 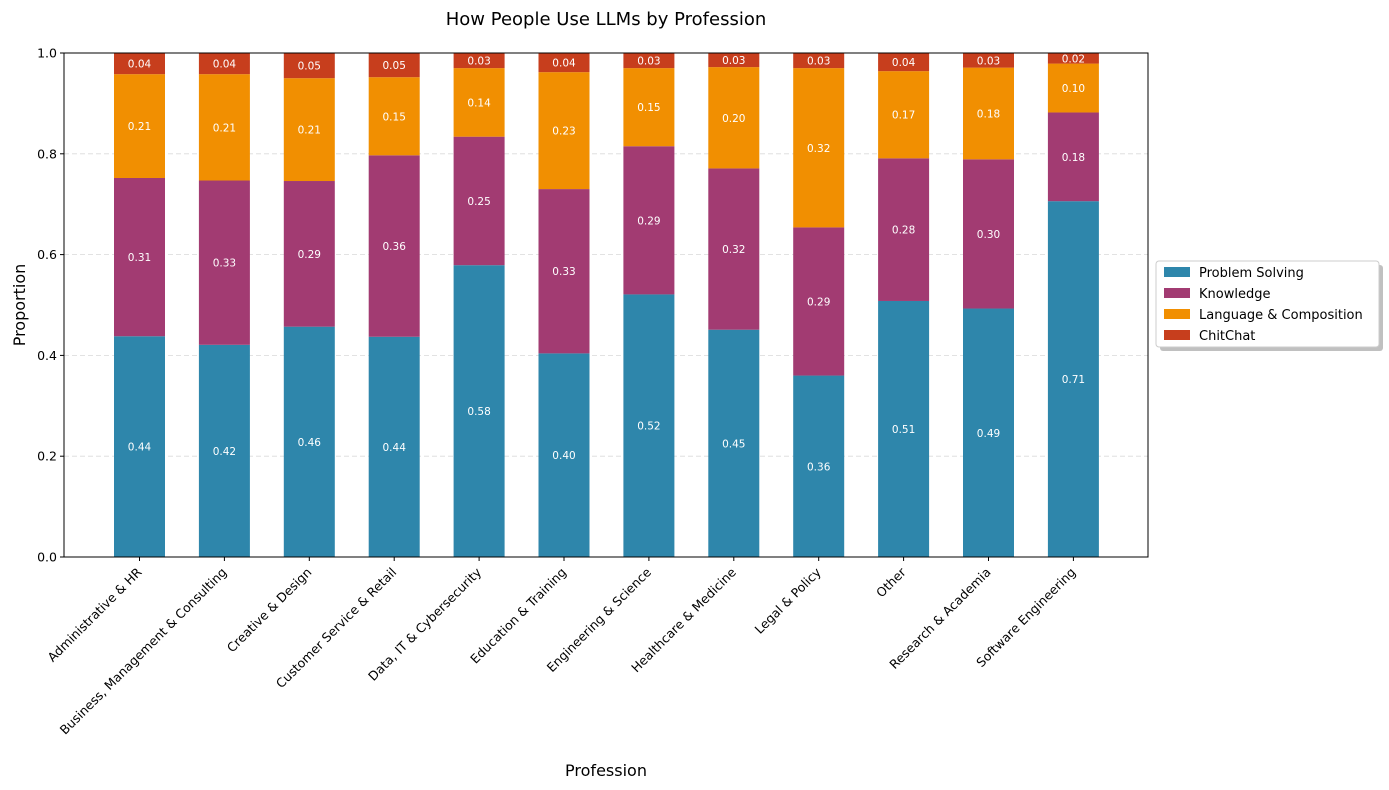 I want to click on legend-label: ChitChat, so click(x=1227, y=336).